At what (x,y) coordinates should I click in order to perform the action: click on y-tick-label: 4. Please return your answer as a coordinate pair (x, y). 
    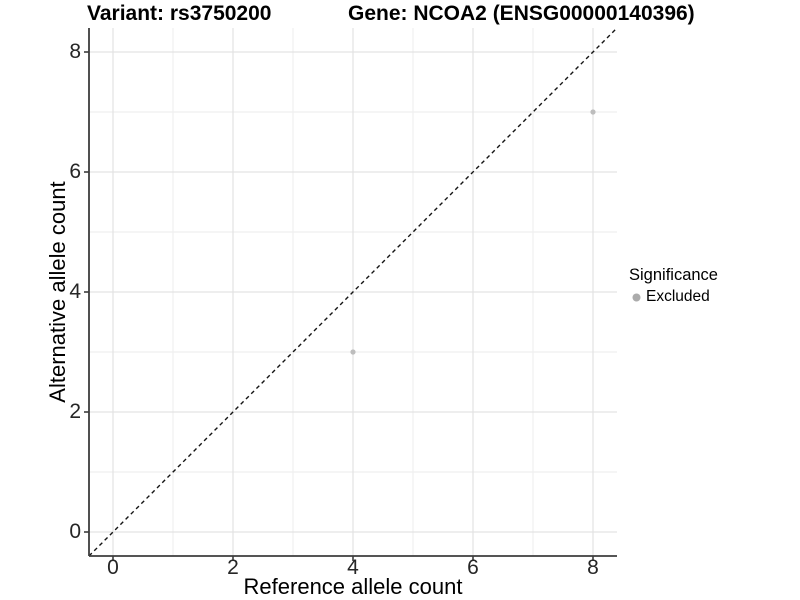
    Looking at the image, I should click on (75, 291).